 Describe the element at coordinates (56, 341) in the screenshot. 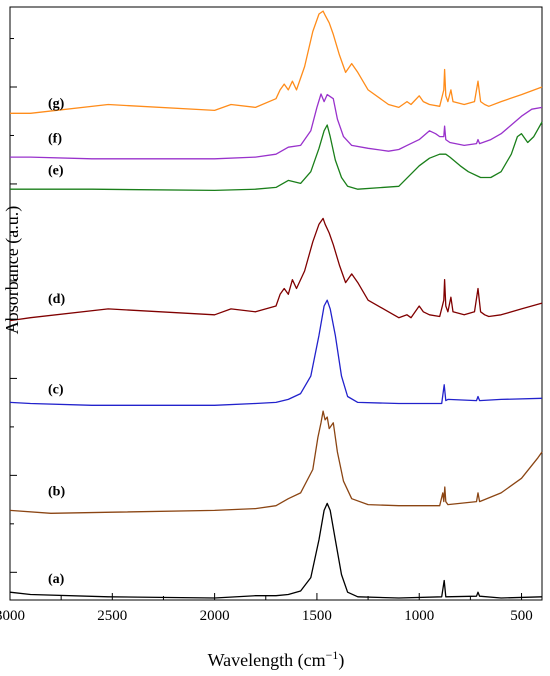

I see `series-labels: (a) (b) (c) (d) (e) (f) (g)` at that location.